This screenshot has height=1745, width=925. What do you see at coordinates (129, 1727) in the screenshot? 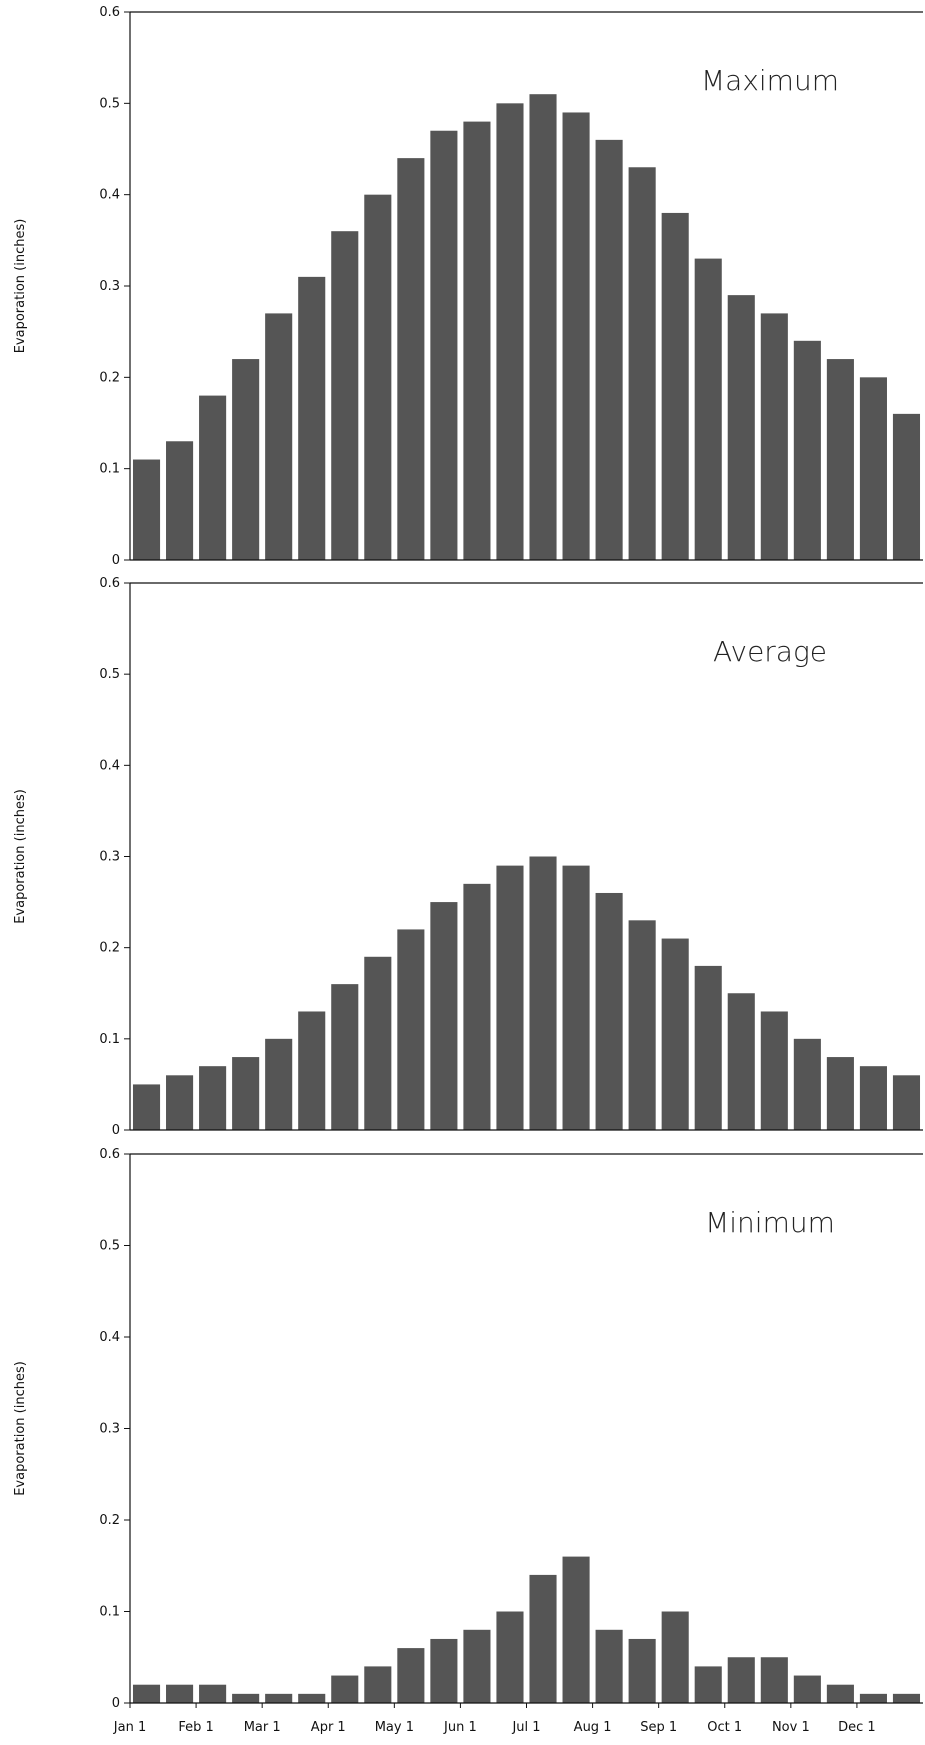
I see `x-tick-label: Jan 1` at bounding box center [129, 1727].